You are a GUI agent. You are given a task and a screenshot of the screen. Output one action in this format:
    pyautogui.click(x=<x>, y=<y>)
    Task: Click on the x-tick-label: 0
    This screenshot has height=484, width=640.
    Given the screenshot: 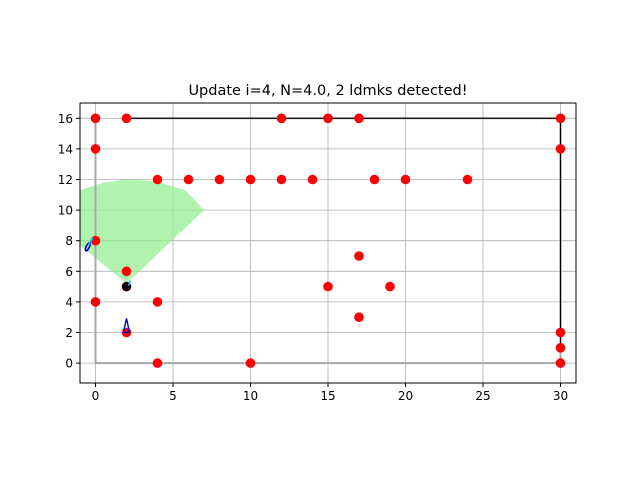 What is the action you would take?
    pyautogui.click(x=96, y=396)
    